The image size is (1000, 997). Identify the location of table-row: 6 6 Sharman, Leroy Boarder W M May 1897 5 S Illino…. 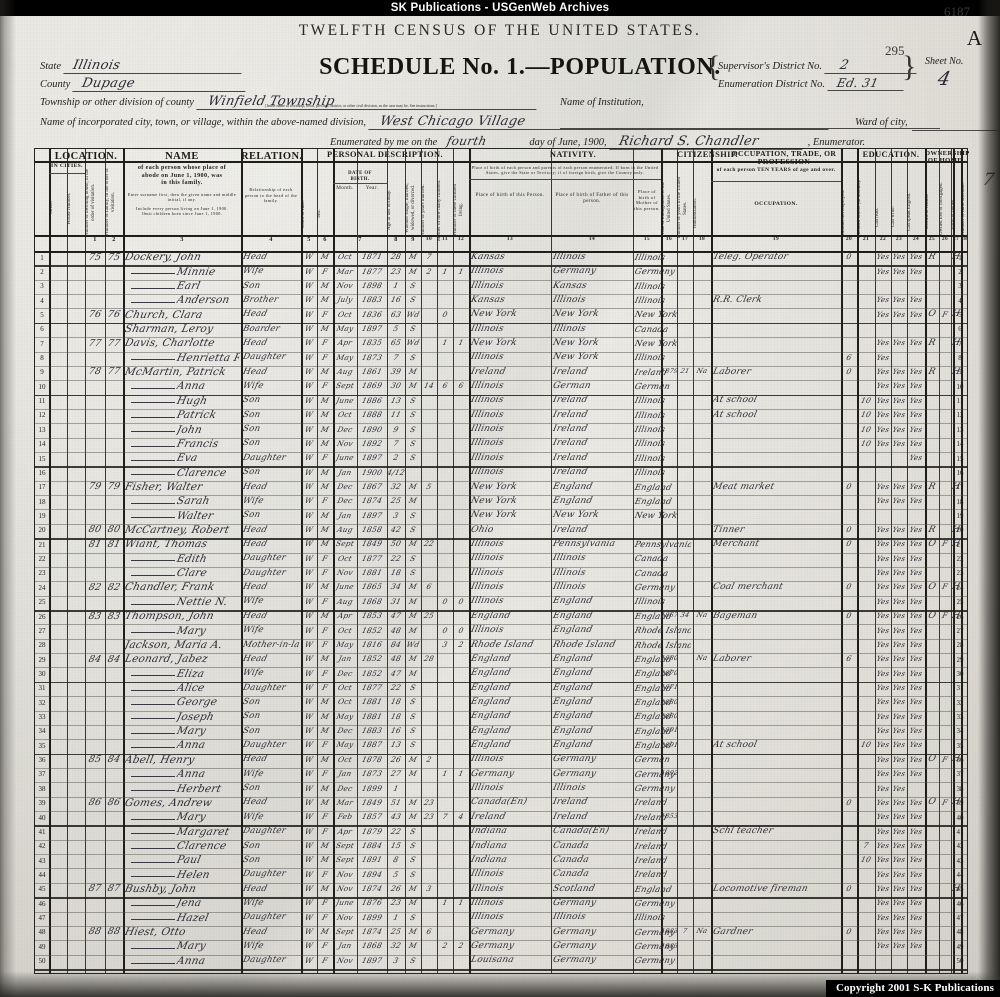
(501, 330).